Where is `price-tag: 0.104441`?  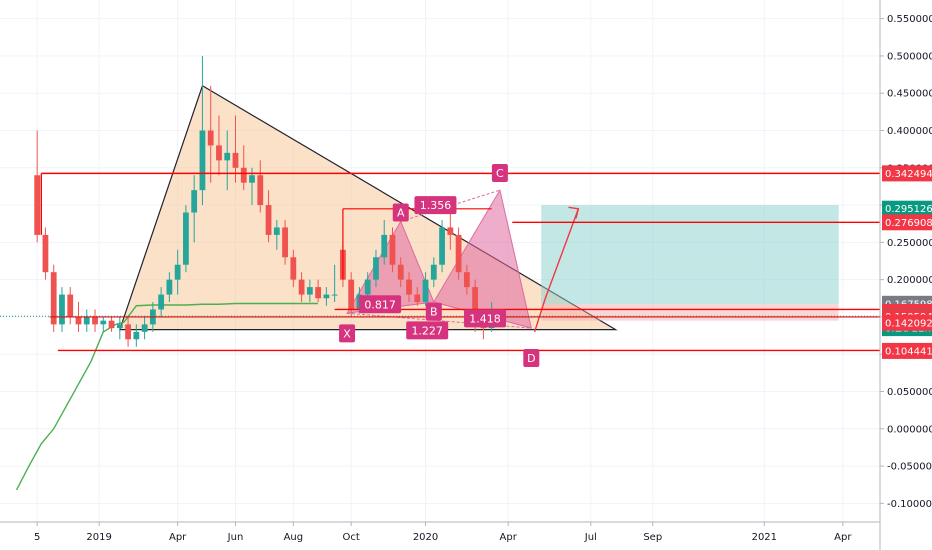 price-tag: 0.104441 is located at coordinates (907, 350).